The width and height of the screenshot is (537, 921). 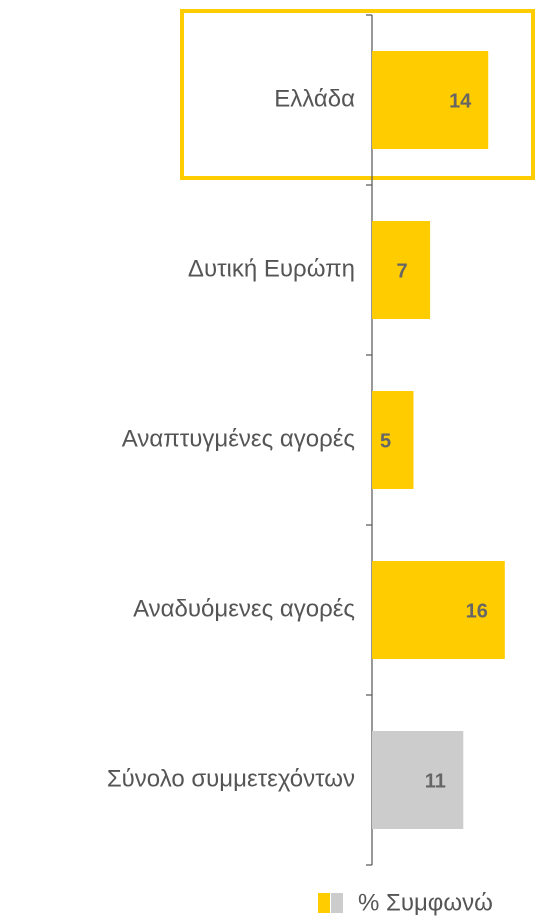 What do you see at coordinates (271, 268) in the screenshot?
I see `category-label: Δυτική Ευρώπη` at bounding box center [271, 268].